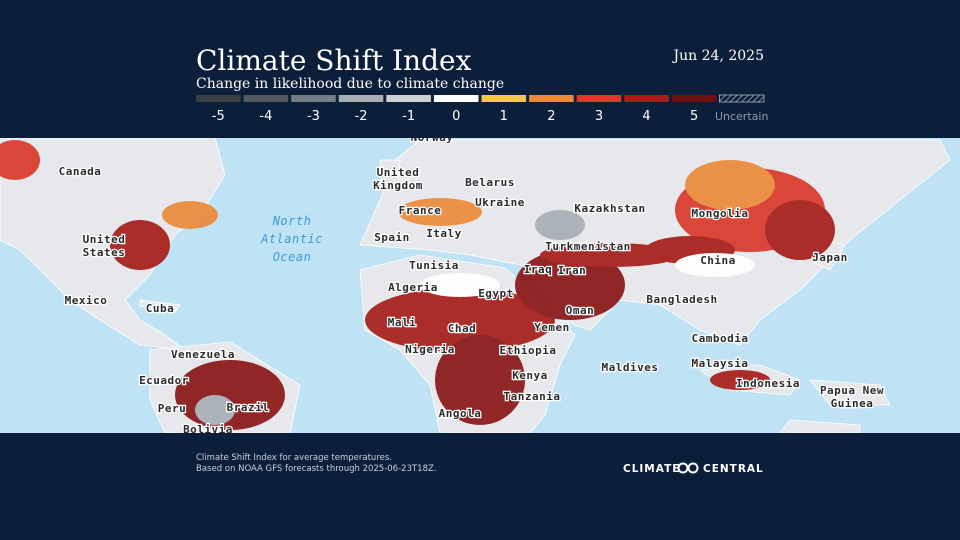 The height and width of the screenshot is (540, 960). Describe the element at coordinates (500, 202) in the screenshot. I see `country-label: Ukraine` at that location.